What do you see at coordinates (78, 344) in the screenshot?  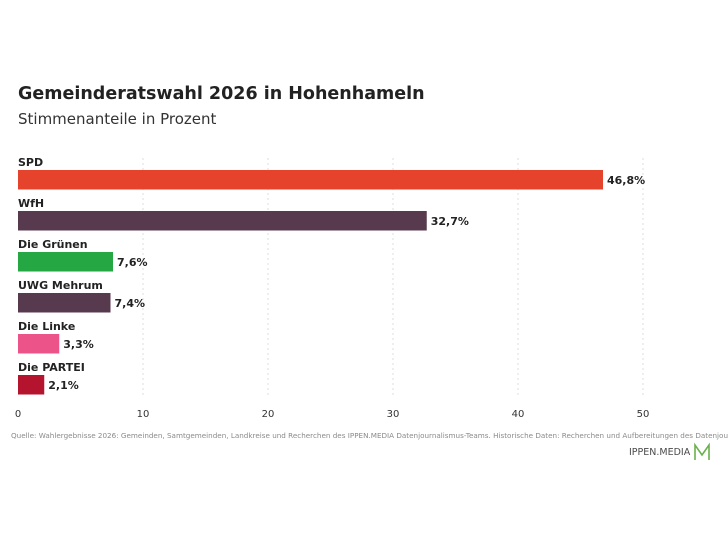 I see `data-label: 3,3%` at bounding box center [78, 344].